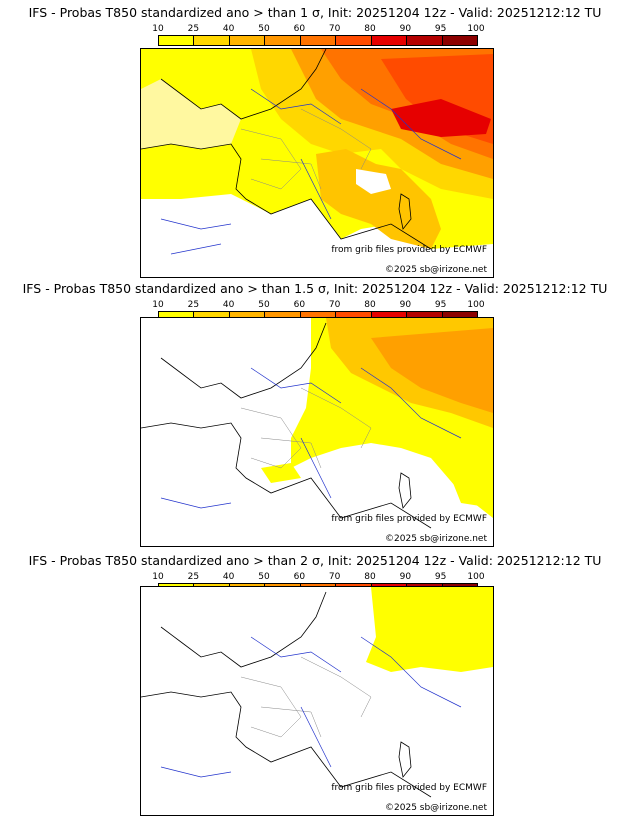 The height and width of the screenshot is (828, 630). What do you see at coordinates (373, 181) in the screenshot?
I see `alps-gap` at bounding box center [373, 181].